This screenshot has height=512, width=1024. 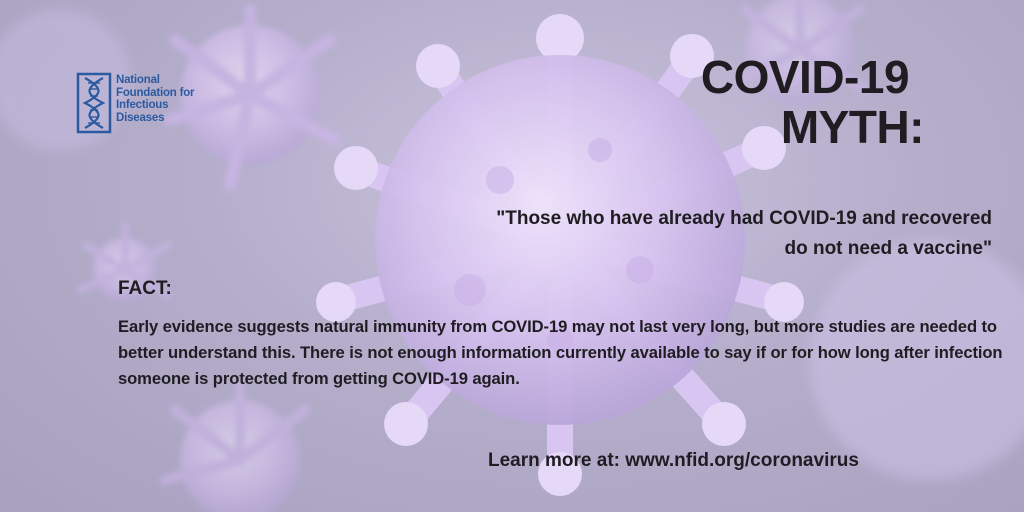 What do you see at coordinates (140, 117) in the screenshot?
I see `logo-line-4: Diseases` at bounding box center [140, 117].